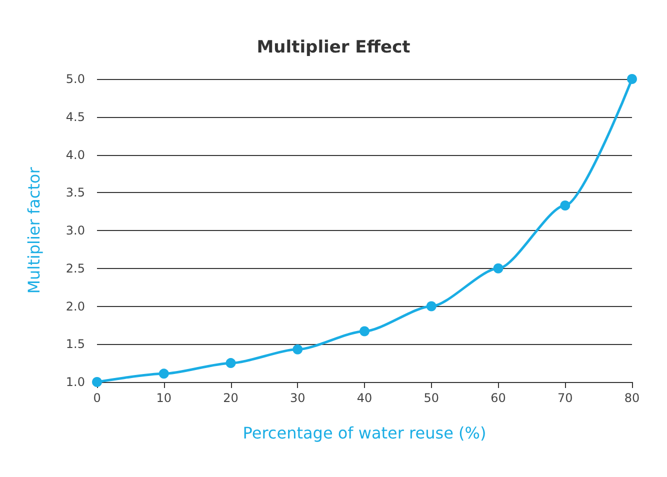 The height and width of the screenshot is (477, 667). Describe the element at coordinates (364, 433) in the screenshot. I see `x-axis-title: Percentage of water reuse (%)` at that location.